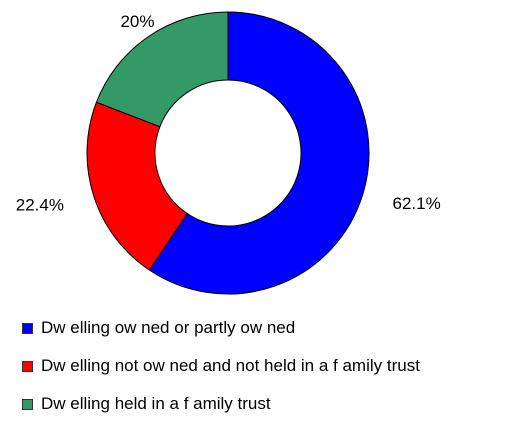 The image size is (528, 426). I want to click on legend-label-owned: Dw elling ow ned or partly ow ned, so click(168, 327).